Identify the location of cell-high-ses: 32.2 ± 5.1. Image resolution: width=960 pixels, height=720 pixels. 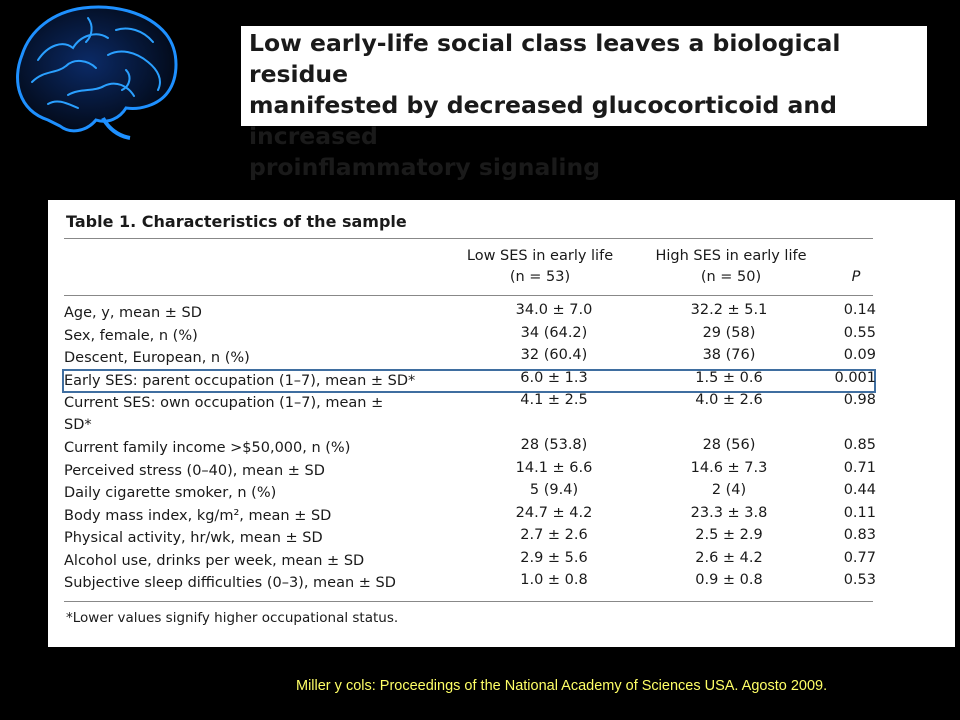
(729, 310).